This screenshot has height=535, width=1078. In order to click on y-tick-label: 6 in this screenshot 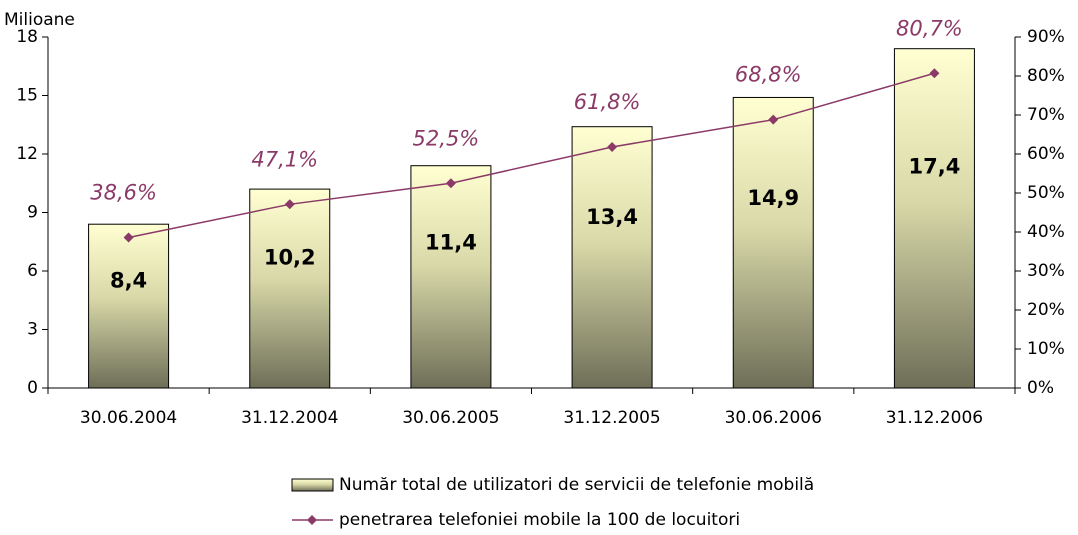, I will do `click(32, 271)`.